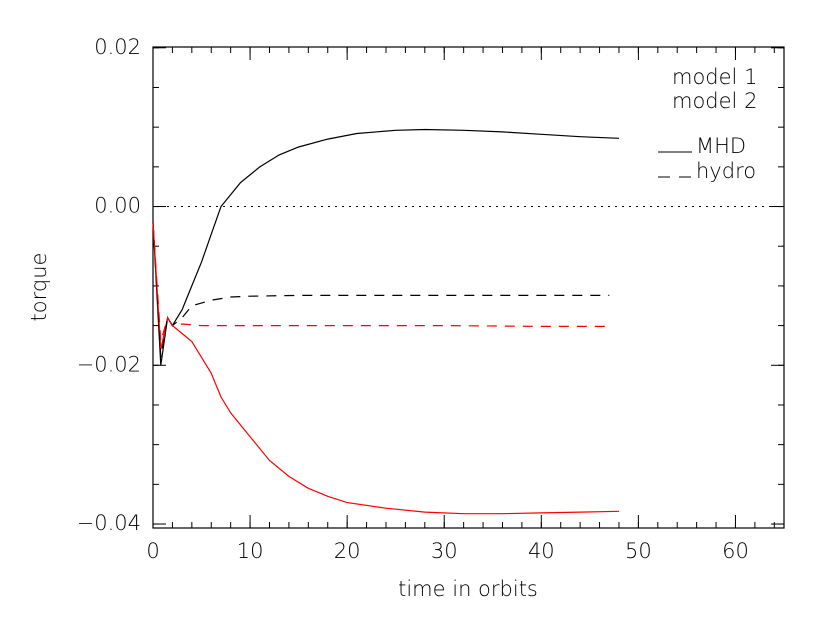  I want to click on x-tick-label: 10, so click(250, 551).